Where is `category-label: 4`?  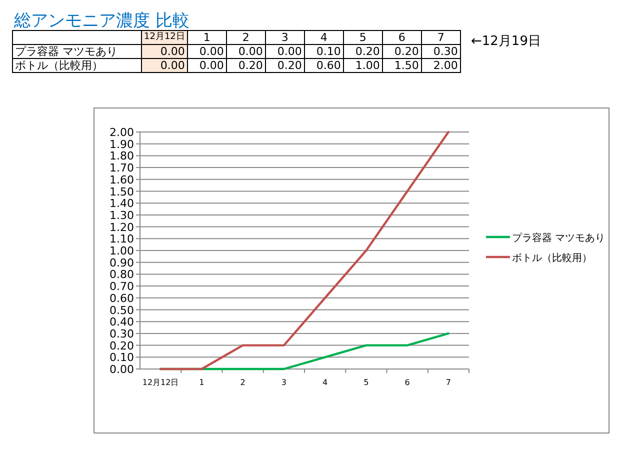 category-label: 4 is located at coordinates (324, 37).